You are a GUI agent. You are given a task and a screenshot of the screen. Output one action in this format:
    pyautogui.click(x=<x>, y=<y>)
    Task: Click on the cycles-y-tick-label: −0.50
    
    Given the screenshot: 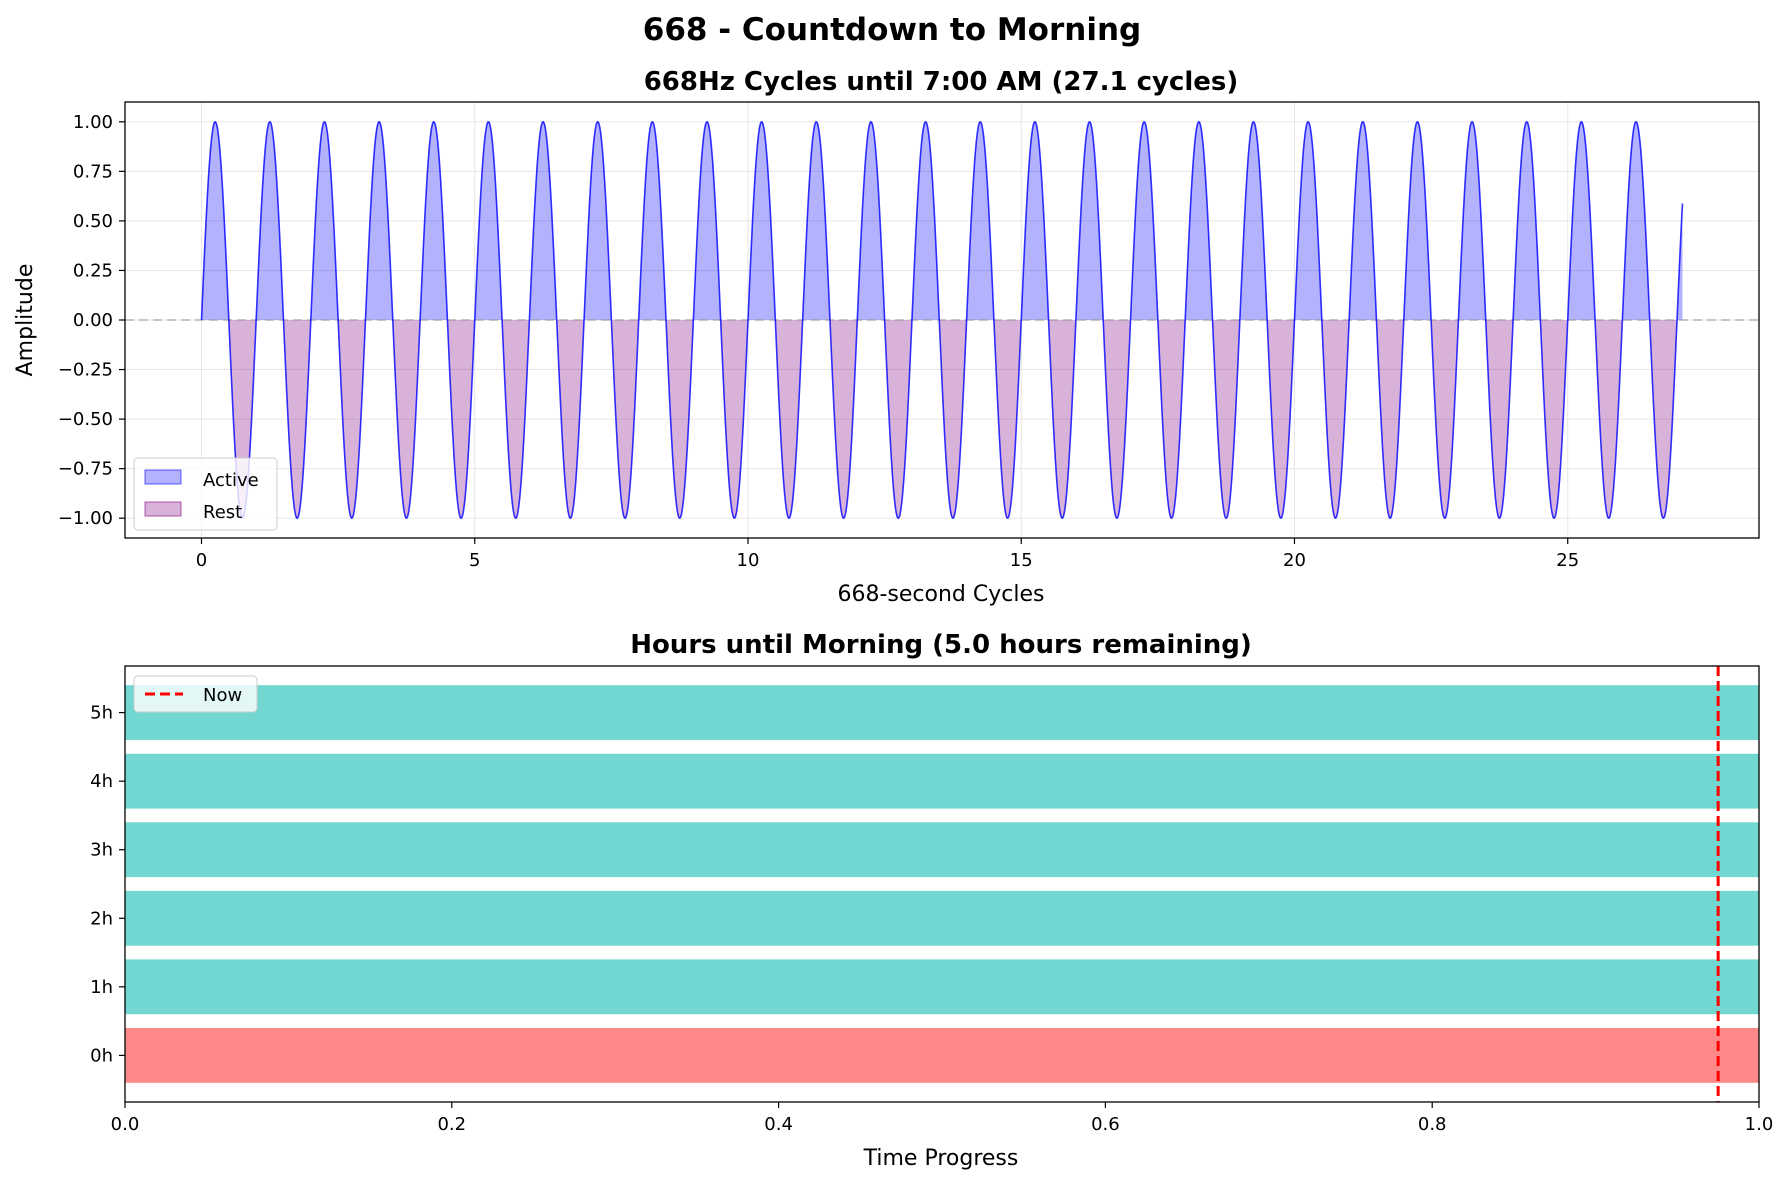 What is the action you would take?
    pyautogui.click(x=85, y=419)
    